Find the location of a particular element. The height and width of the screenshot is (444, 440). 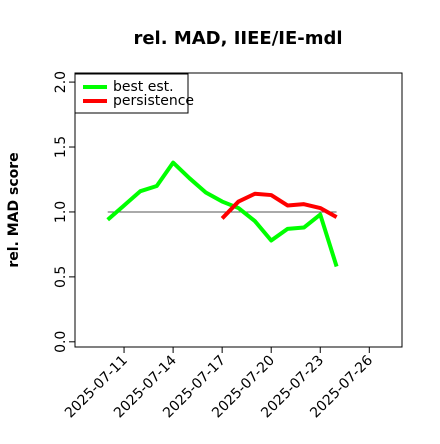

y-tick-label: 2.0 is located at coordinates (61, 82).